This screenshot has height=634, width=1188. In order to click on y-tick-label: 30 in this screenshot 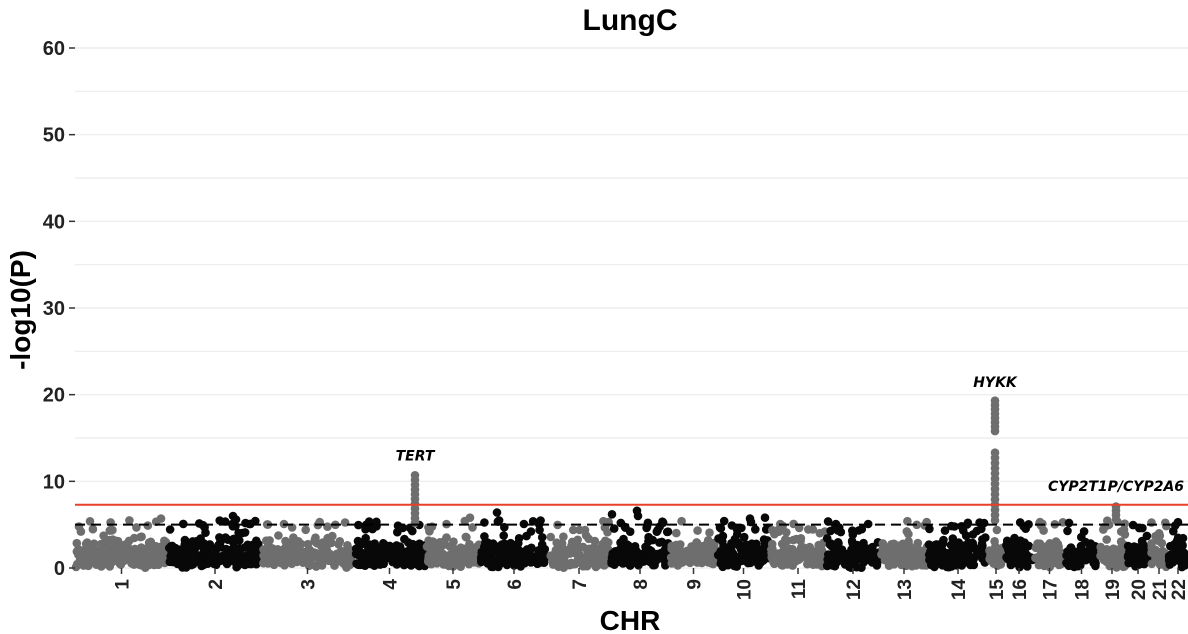, I will do `click(54, 309)`.